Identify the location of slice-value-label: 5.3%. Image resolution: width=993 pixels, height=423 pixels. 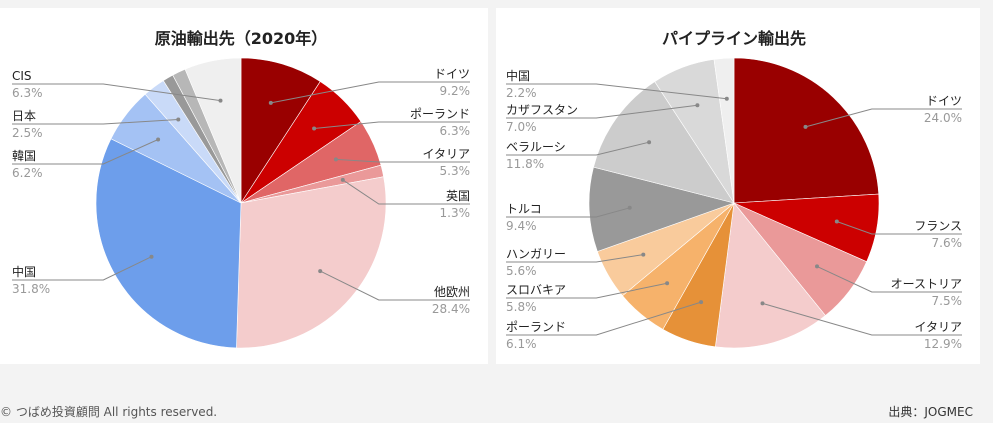
(455, 171).